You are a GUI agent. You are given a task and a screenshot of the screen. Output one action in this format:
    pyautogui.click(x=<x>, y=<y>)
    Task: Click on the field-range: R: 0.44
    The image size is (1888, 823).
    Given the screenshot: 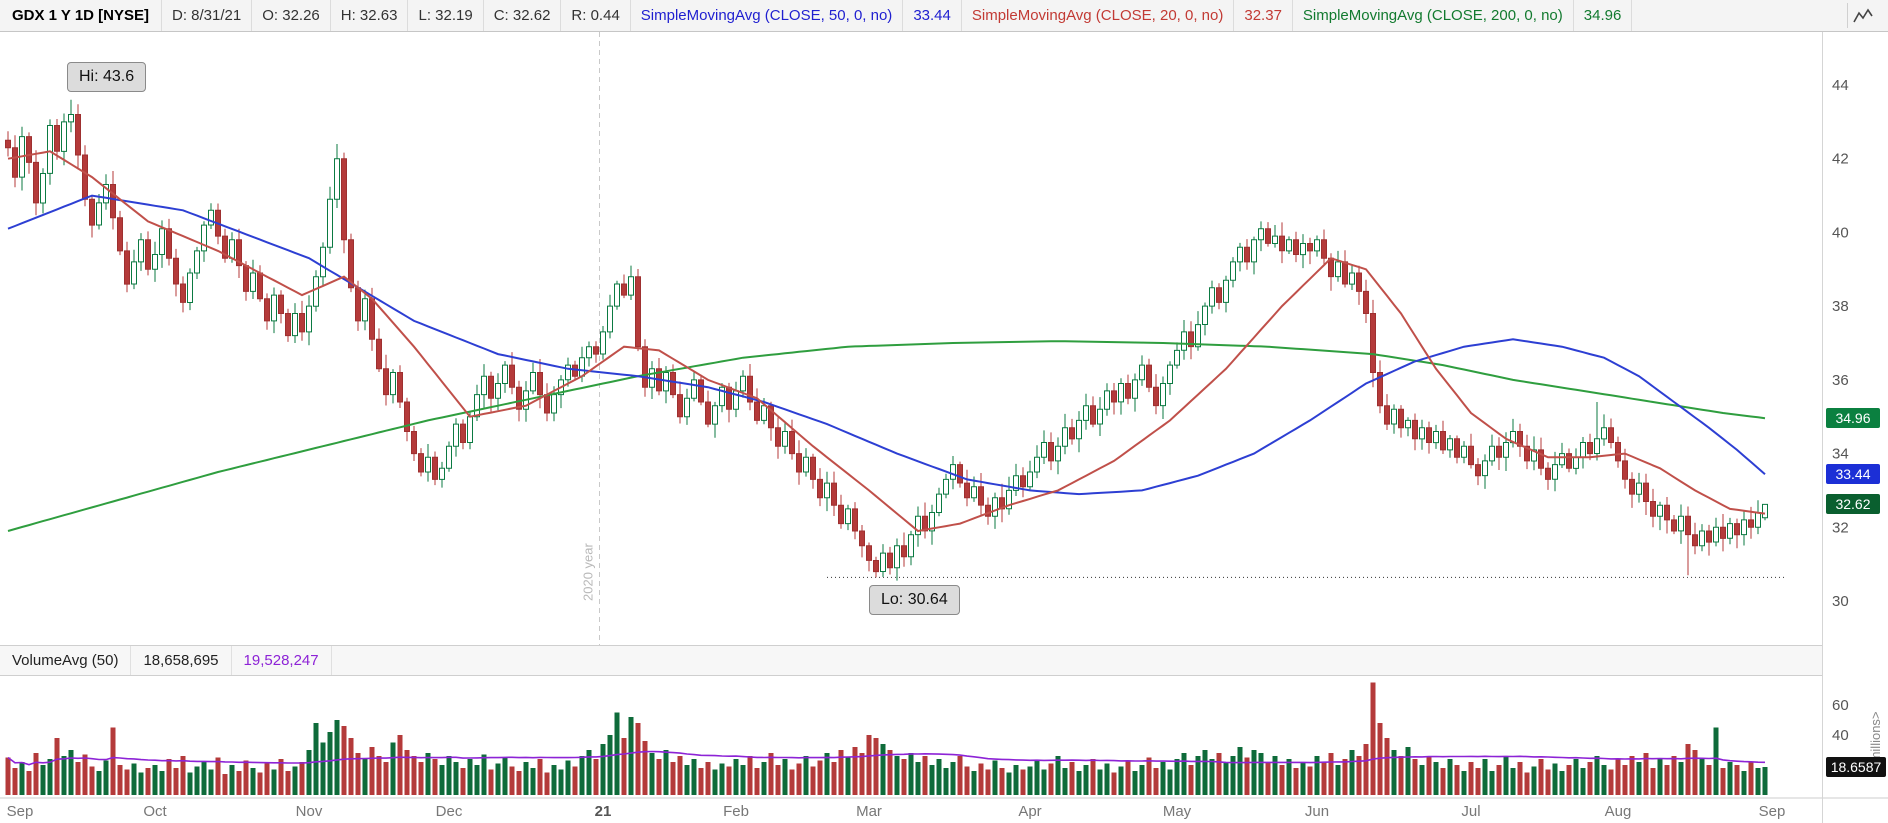 What is the action you would take?
    pyautogui.click(x=596, y=15)
    